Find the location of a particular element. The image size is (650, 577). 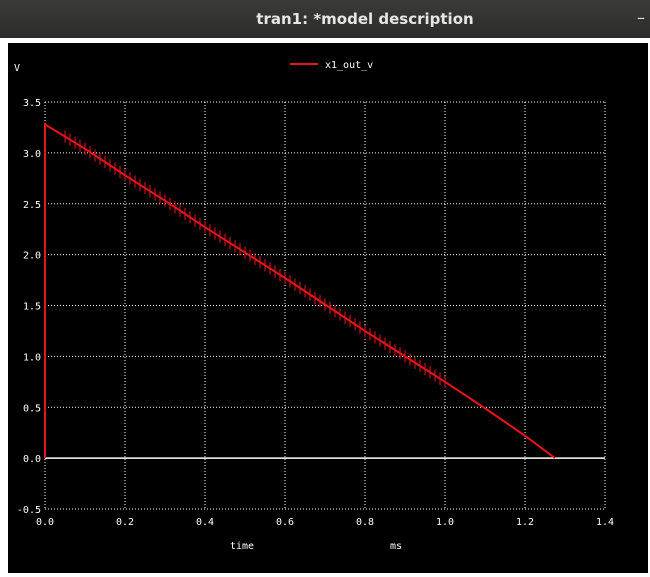

x-axis-label: time is located at coordinates (242, 546).